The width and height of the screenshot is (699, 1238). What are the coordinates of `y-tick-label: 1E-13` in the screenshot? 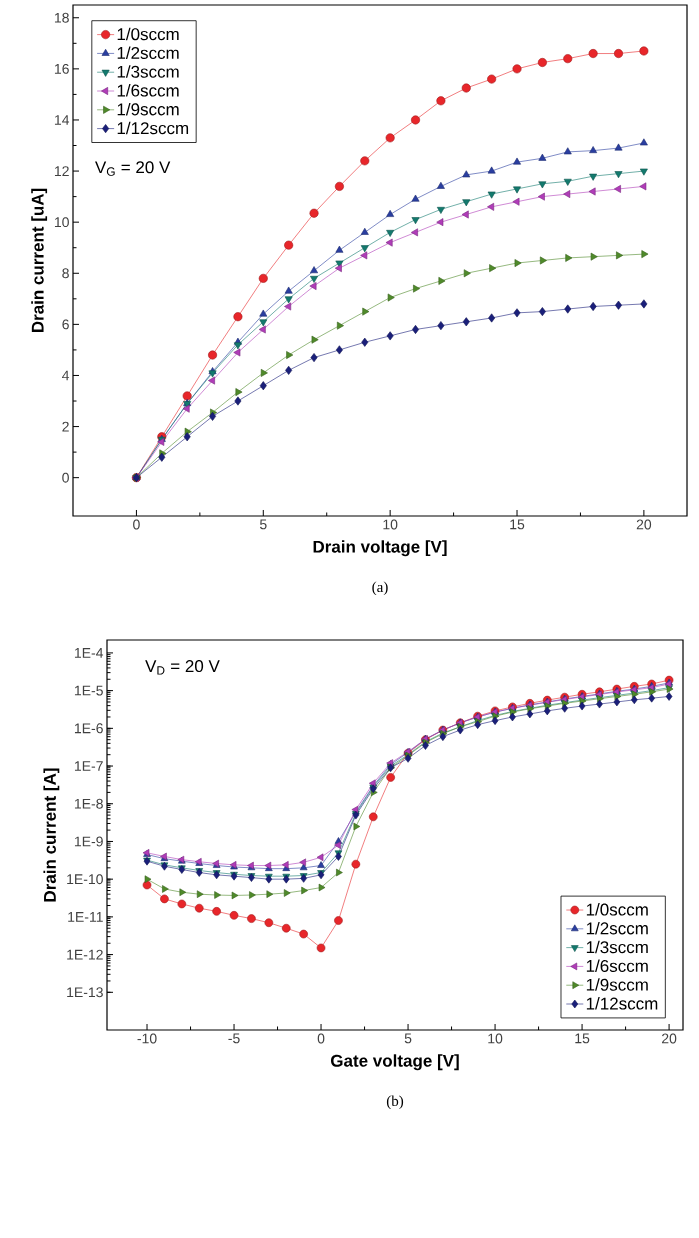 It's located at (85, 992).